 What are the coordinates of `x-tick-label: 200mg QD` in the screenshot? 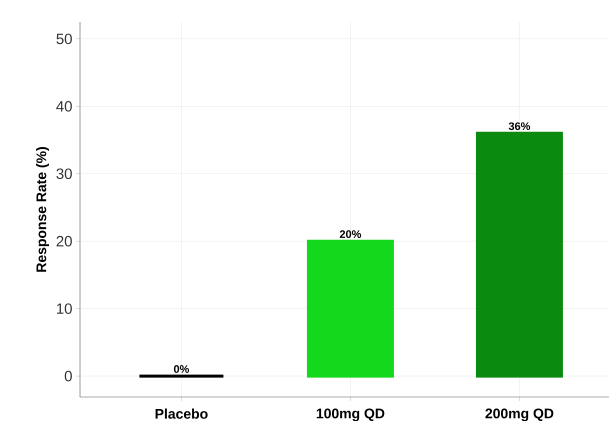 It's located at (519, 414).